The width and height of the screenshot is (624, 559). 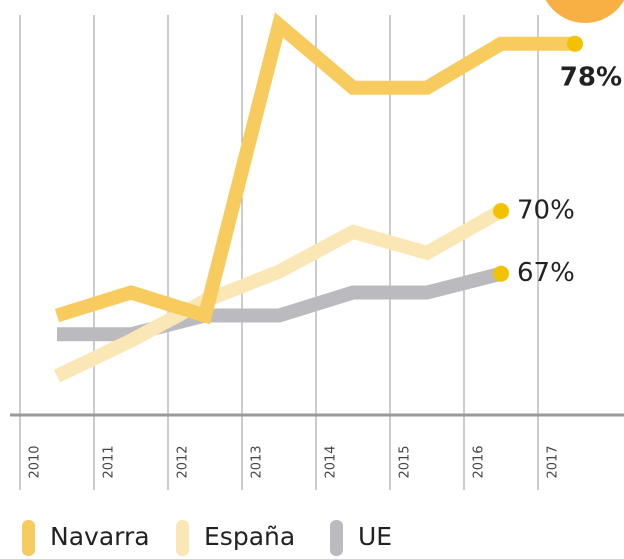 I want to click on x-tick-label: 2011, so click(x=109, y=461).